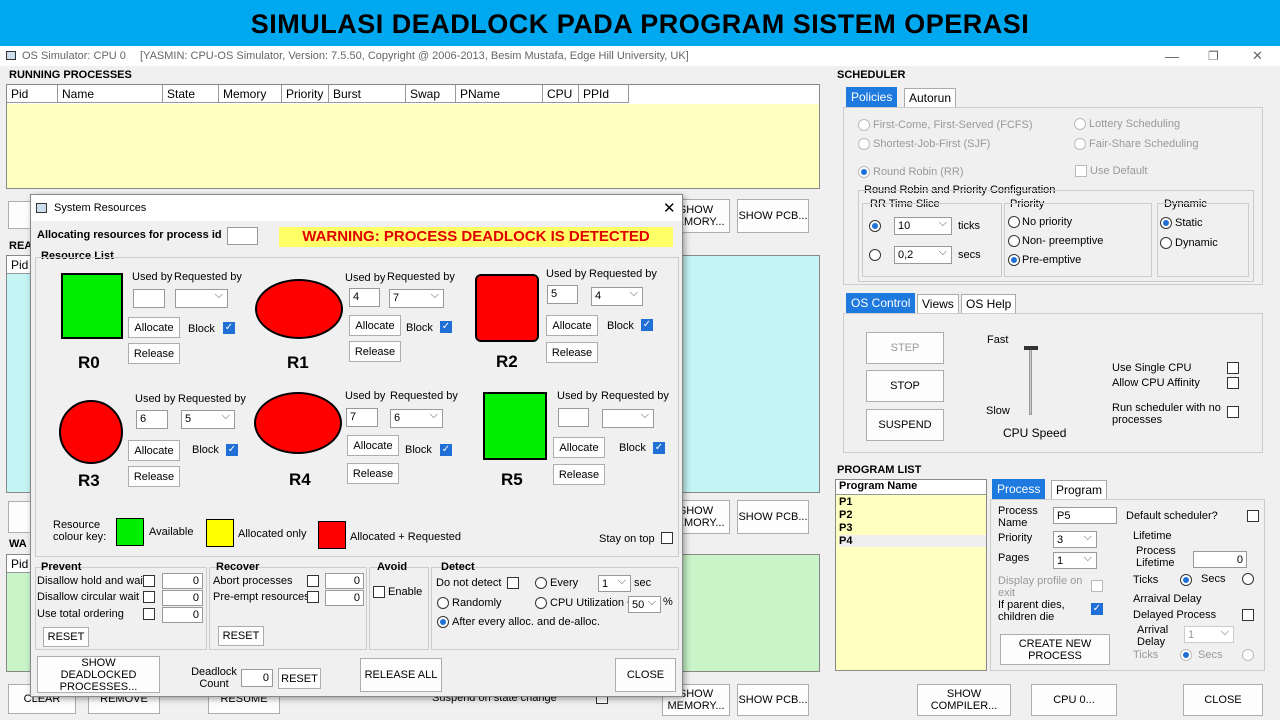 The image size is (1280, 720). I want to click on dialog-close-button: CLOSE, so click(645, 675).